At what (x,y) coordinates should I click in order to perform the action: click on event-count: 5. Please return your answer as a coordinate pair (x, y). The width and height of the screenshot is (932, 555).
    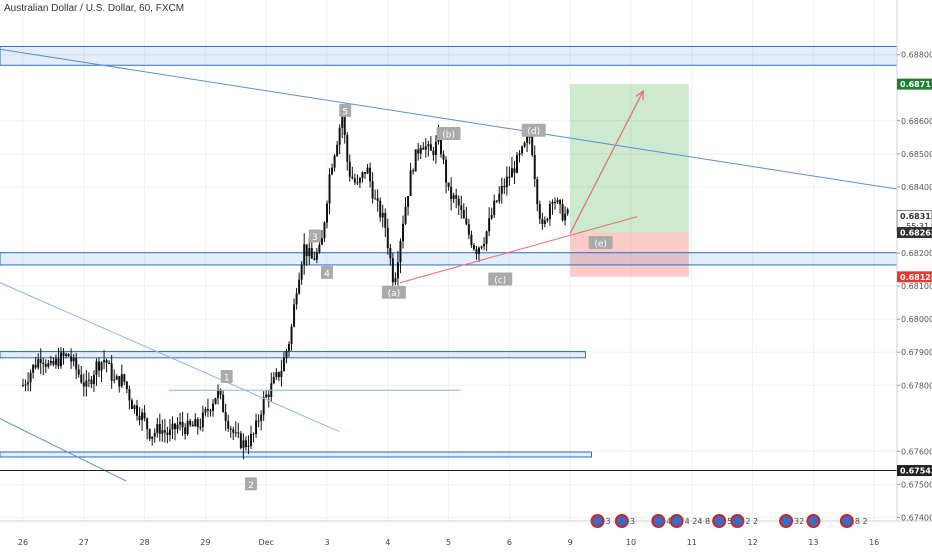
    Looking at the image, I should click on (729, 521).